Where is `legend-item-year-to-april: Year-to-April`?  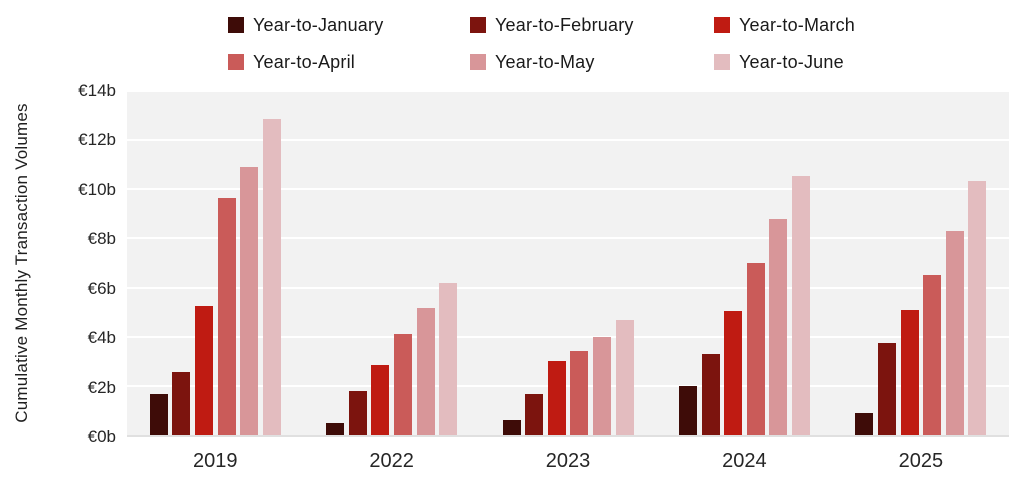
legend-item-year-to-april: Year-to-April is located at coordinates (291, 62).